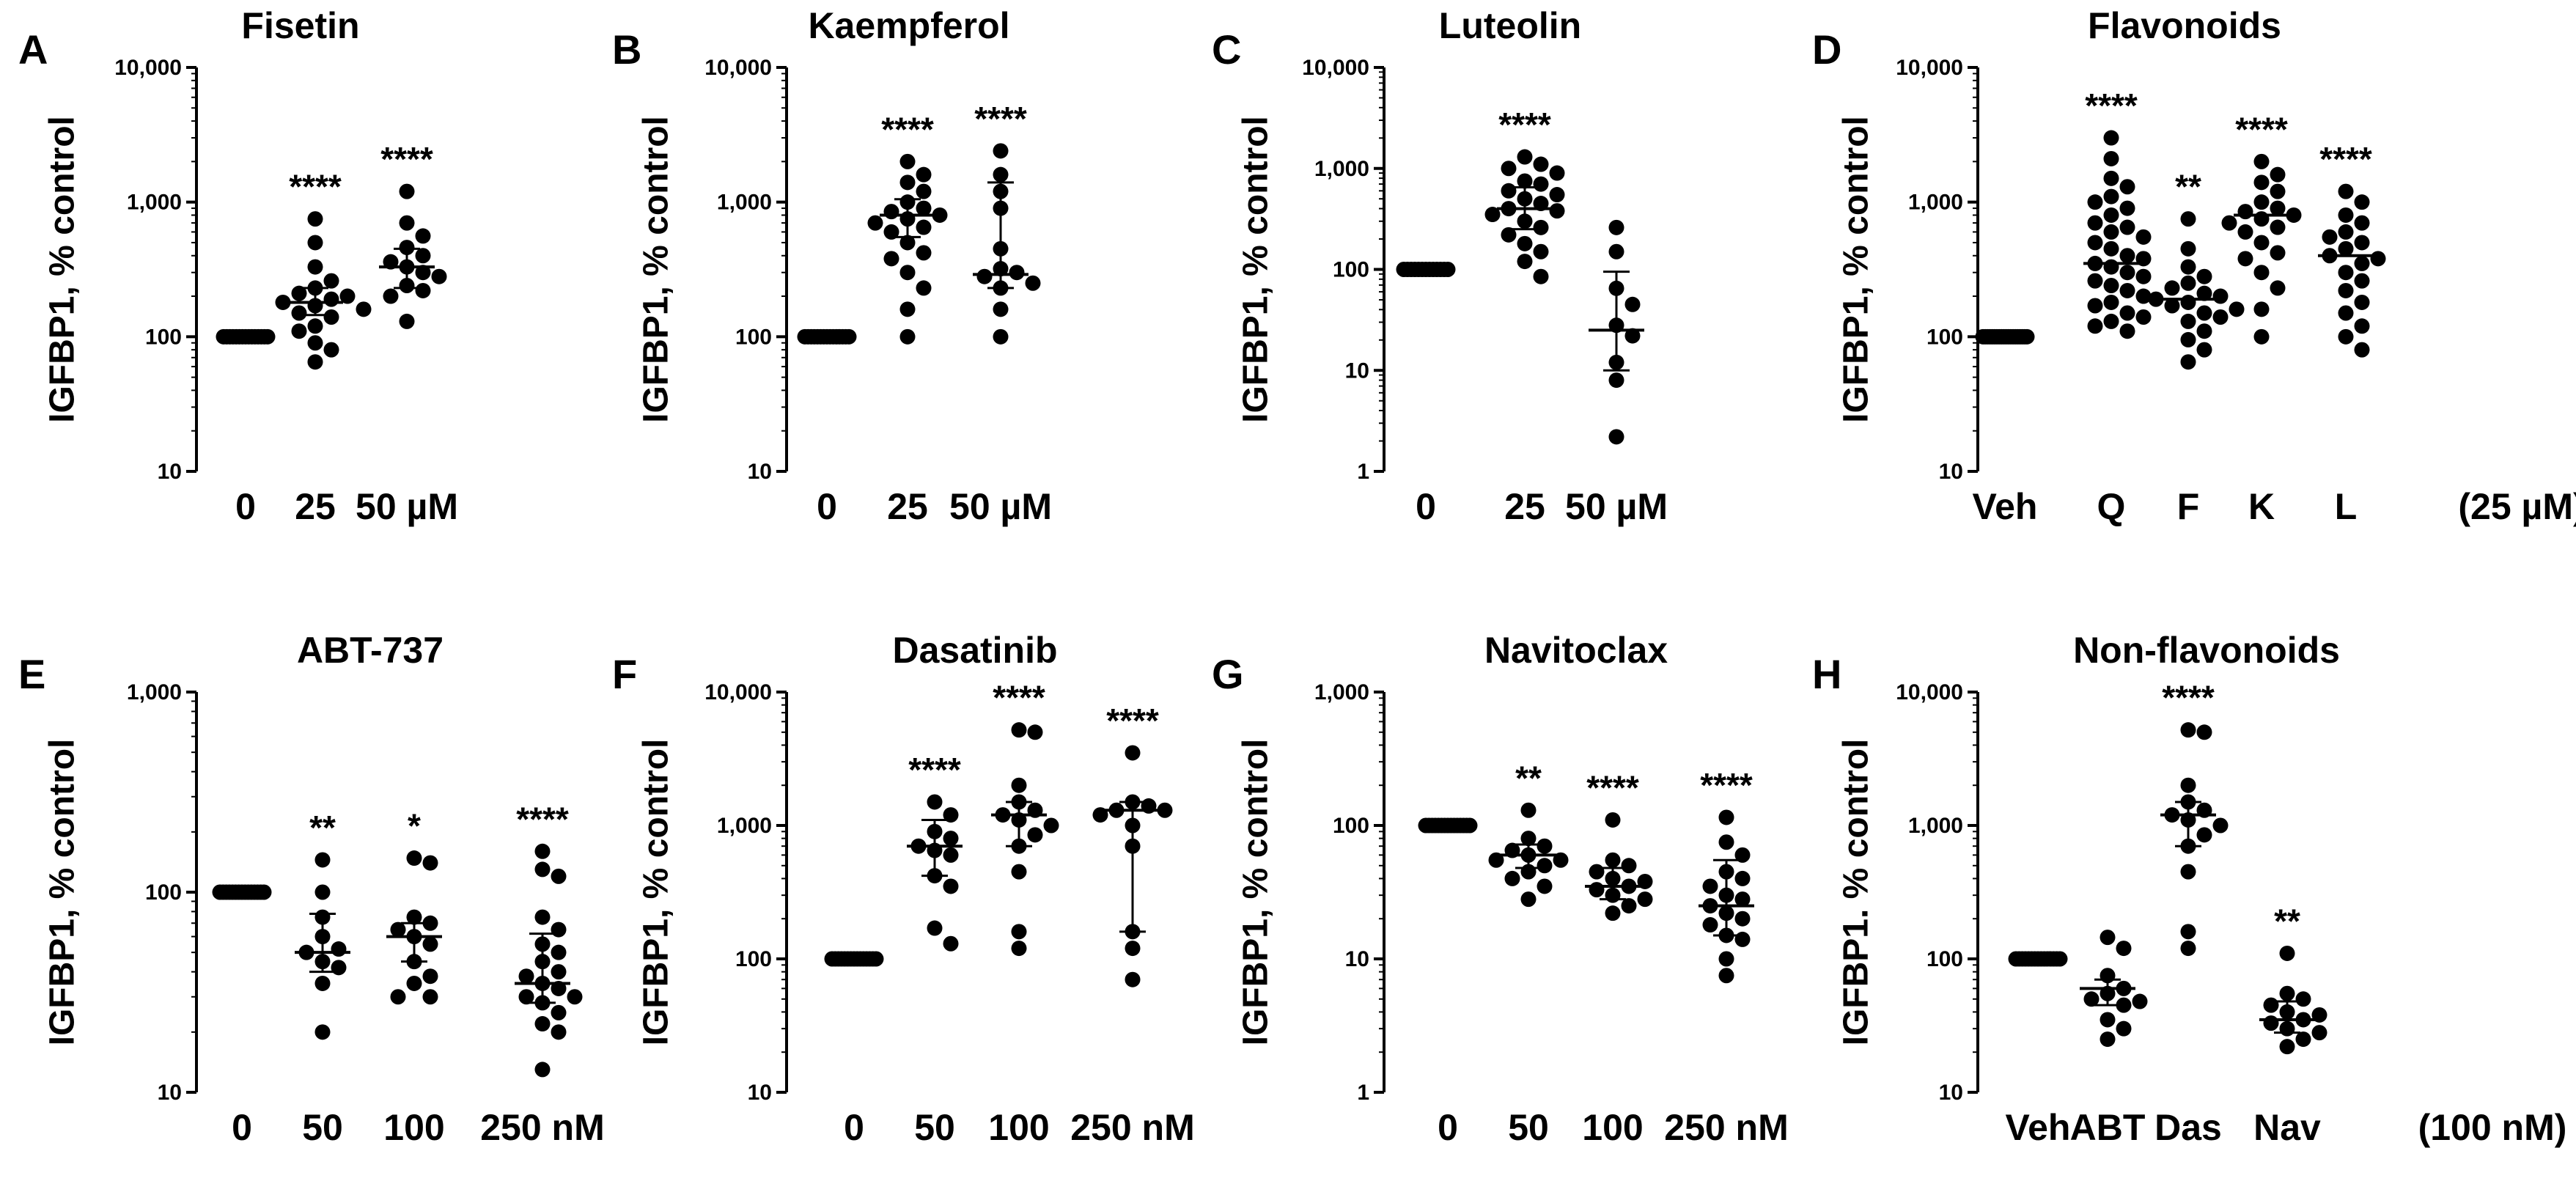  What do you see at coordinates (2038, 1127) in the screenshot?
I see `x-tick-label: Veh` at bounding box center [2038, 1127].